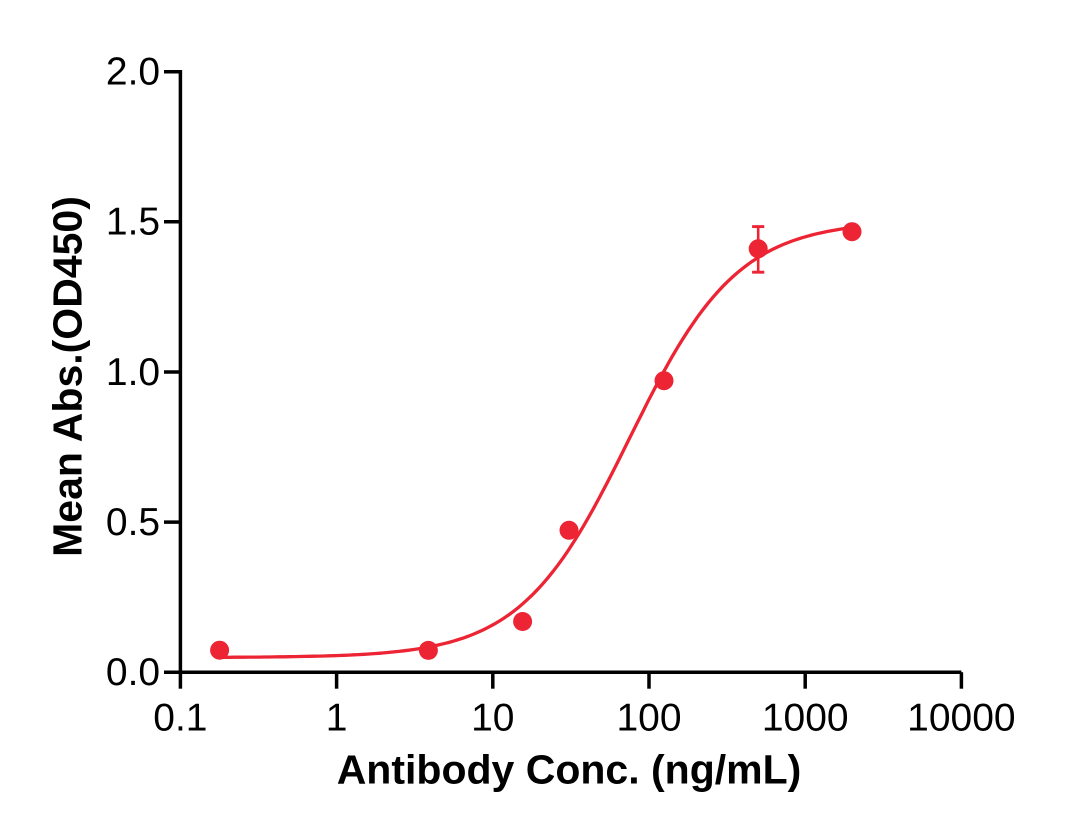 This screenshot has width=1082, height=837. I want to click on svg-text: 10000, so click(961, 718).